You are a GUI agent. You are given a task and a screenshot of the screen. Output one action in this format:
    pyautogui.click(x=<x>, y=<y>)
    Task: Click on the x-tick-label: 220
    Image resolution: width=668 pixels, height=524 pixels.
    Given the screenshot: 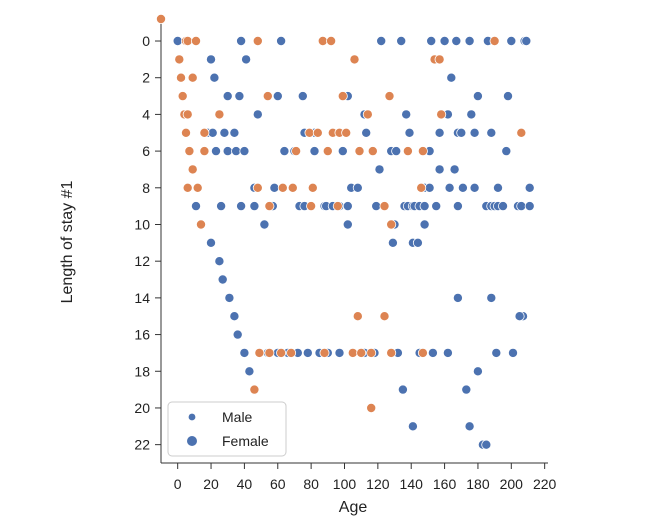 What is the action you would take?
    pyautogui.click(x=545, y=484)
    